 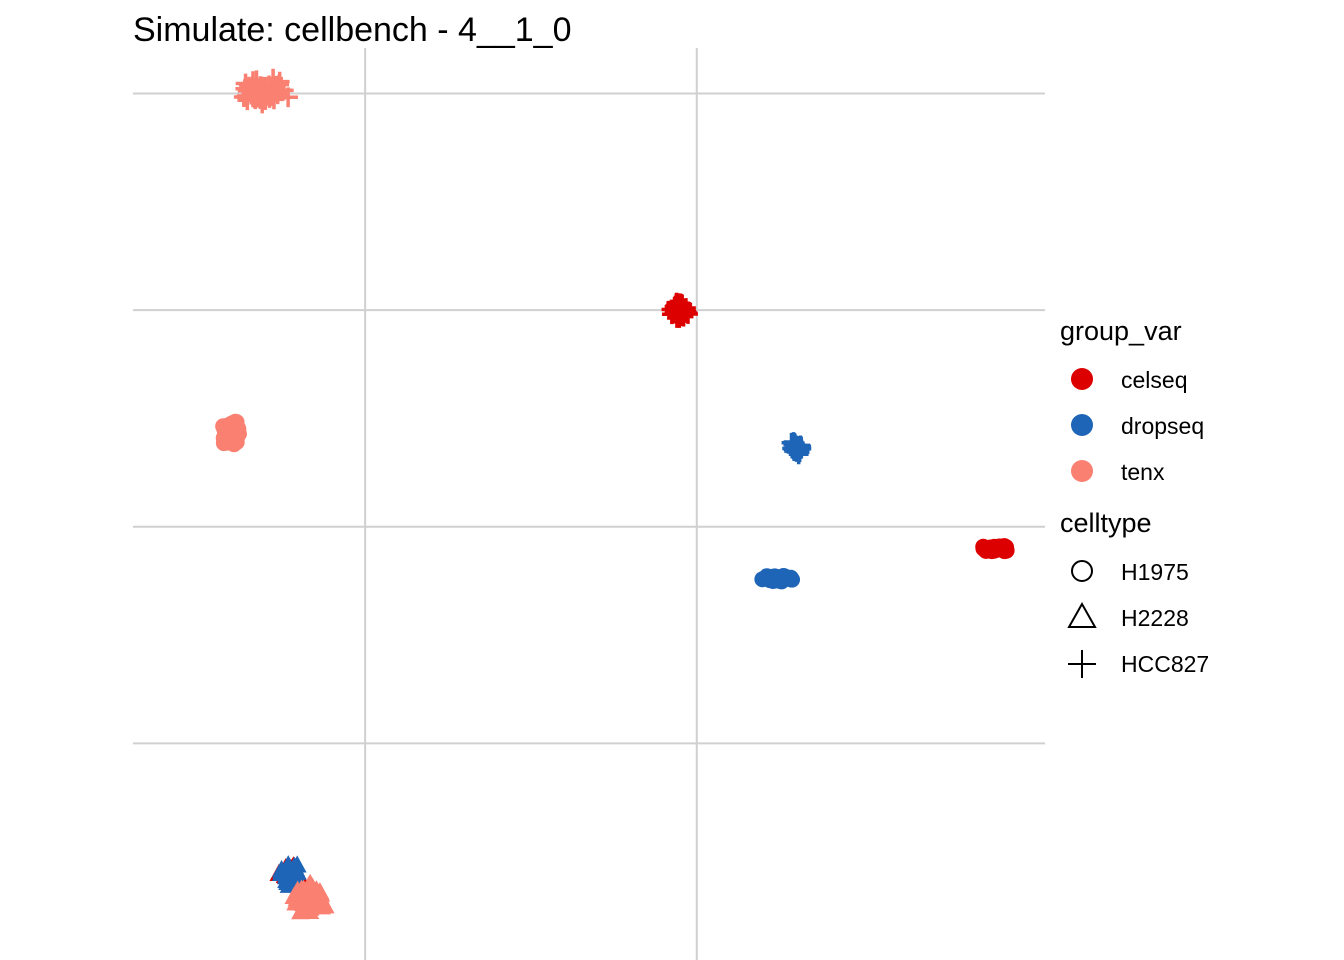 What do you see at coordinates (1162, 426) in the screenshot?
I see `legend-label-dropseq: dropseq` at bounding box center [1162, 426].